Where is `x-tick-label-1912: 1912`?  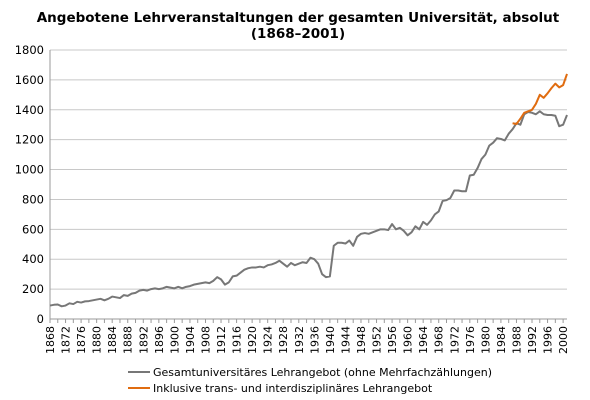 x-tick-label-1912: 1912 is located at coordinates (221, 340).